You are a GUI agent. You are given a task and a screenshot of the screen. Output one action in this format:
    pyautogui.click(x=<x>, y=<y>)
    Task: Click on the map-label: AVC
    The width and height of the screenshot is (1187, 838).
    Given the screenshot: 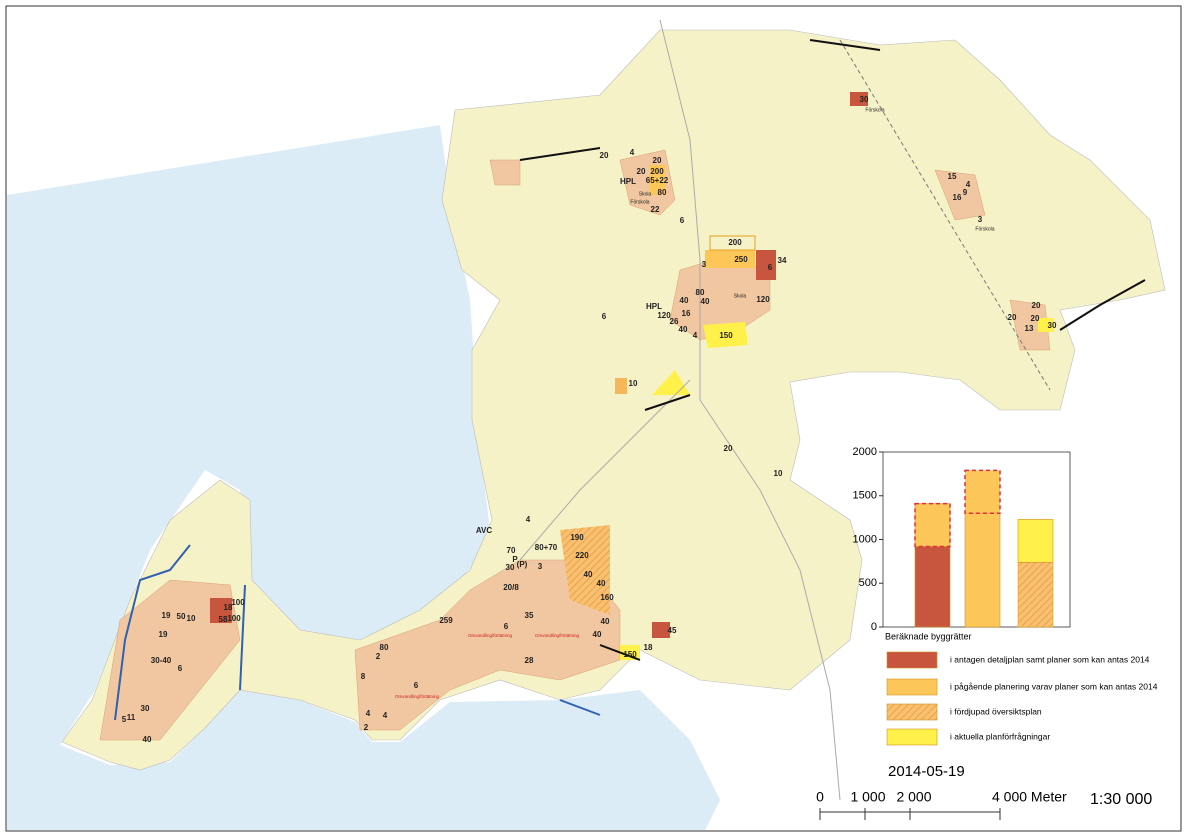 What is the action you would take?
    pyautogui.click(x=484, y=530)
    